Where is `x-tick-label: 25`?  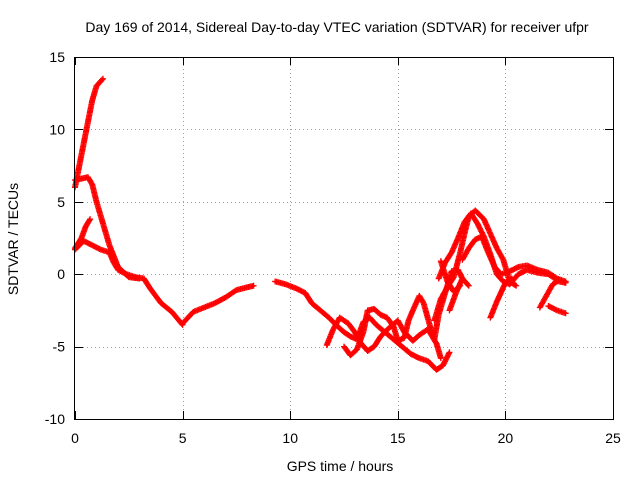
x-tick-label: 25 is located at coordinates (613, 438).